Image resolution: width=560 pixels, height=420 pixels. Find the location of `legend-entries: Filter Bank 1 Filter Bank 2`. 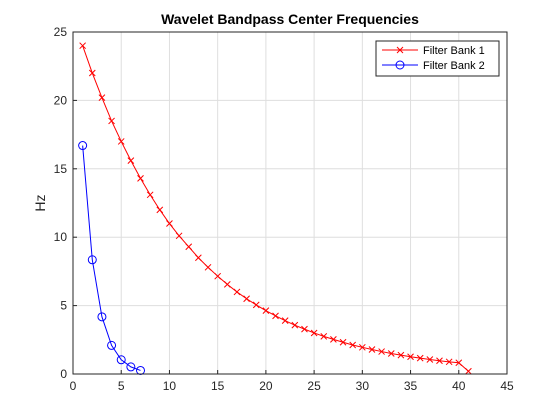

legend-entries: Filter Bank 1 Filter Bank 2 is located at coordinates (433, 58).